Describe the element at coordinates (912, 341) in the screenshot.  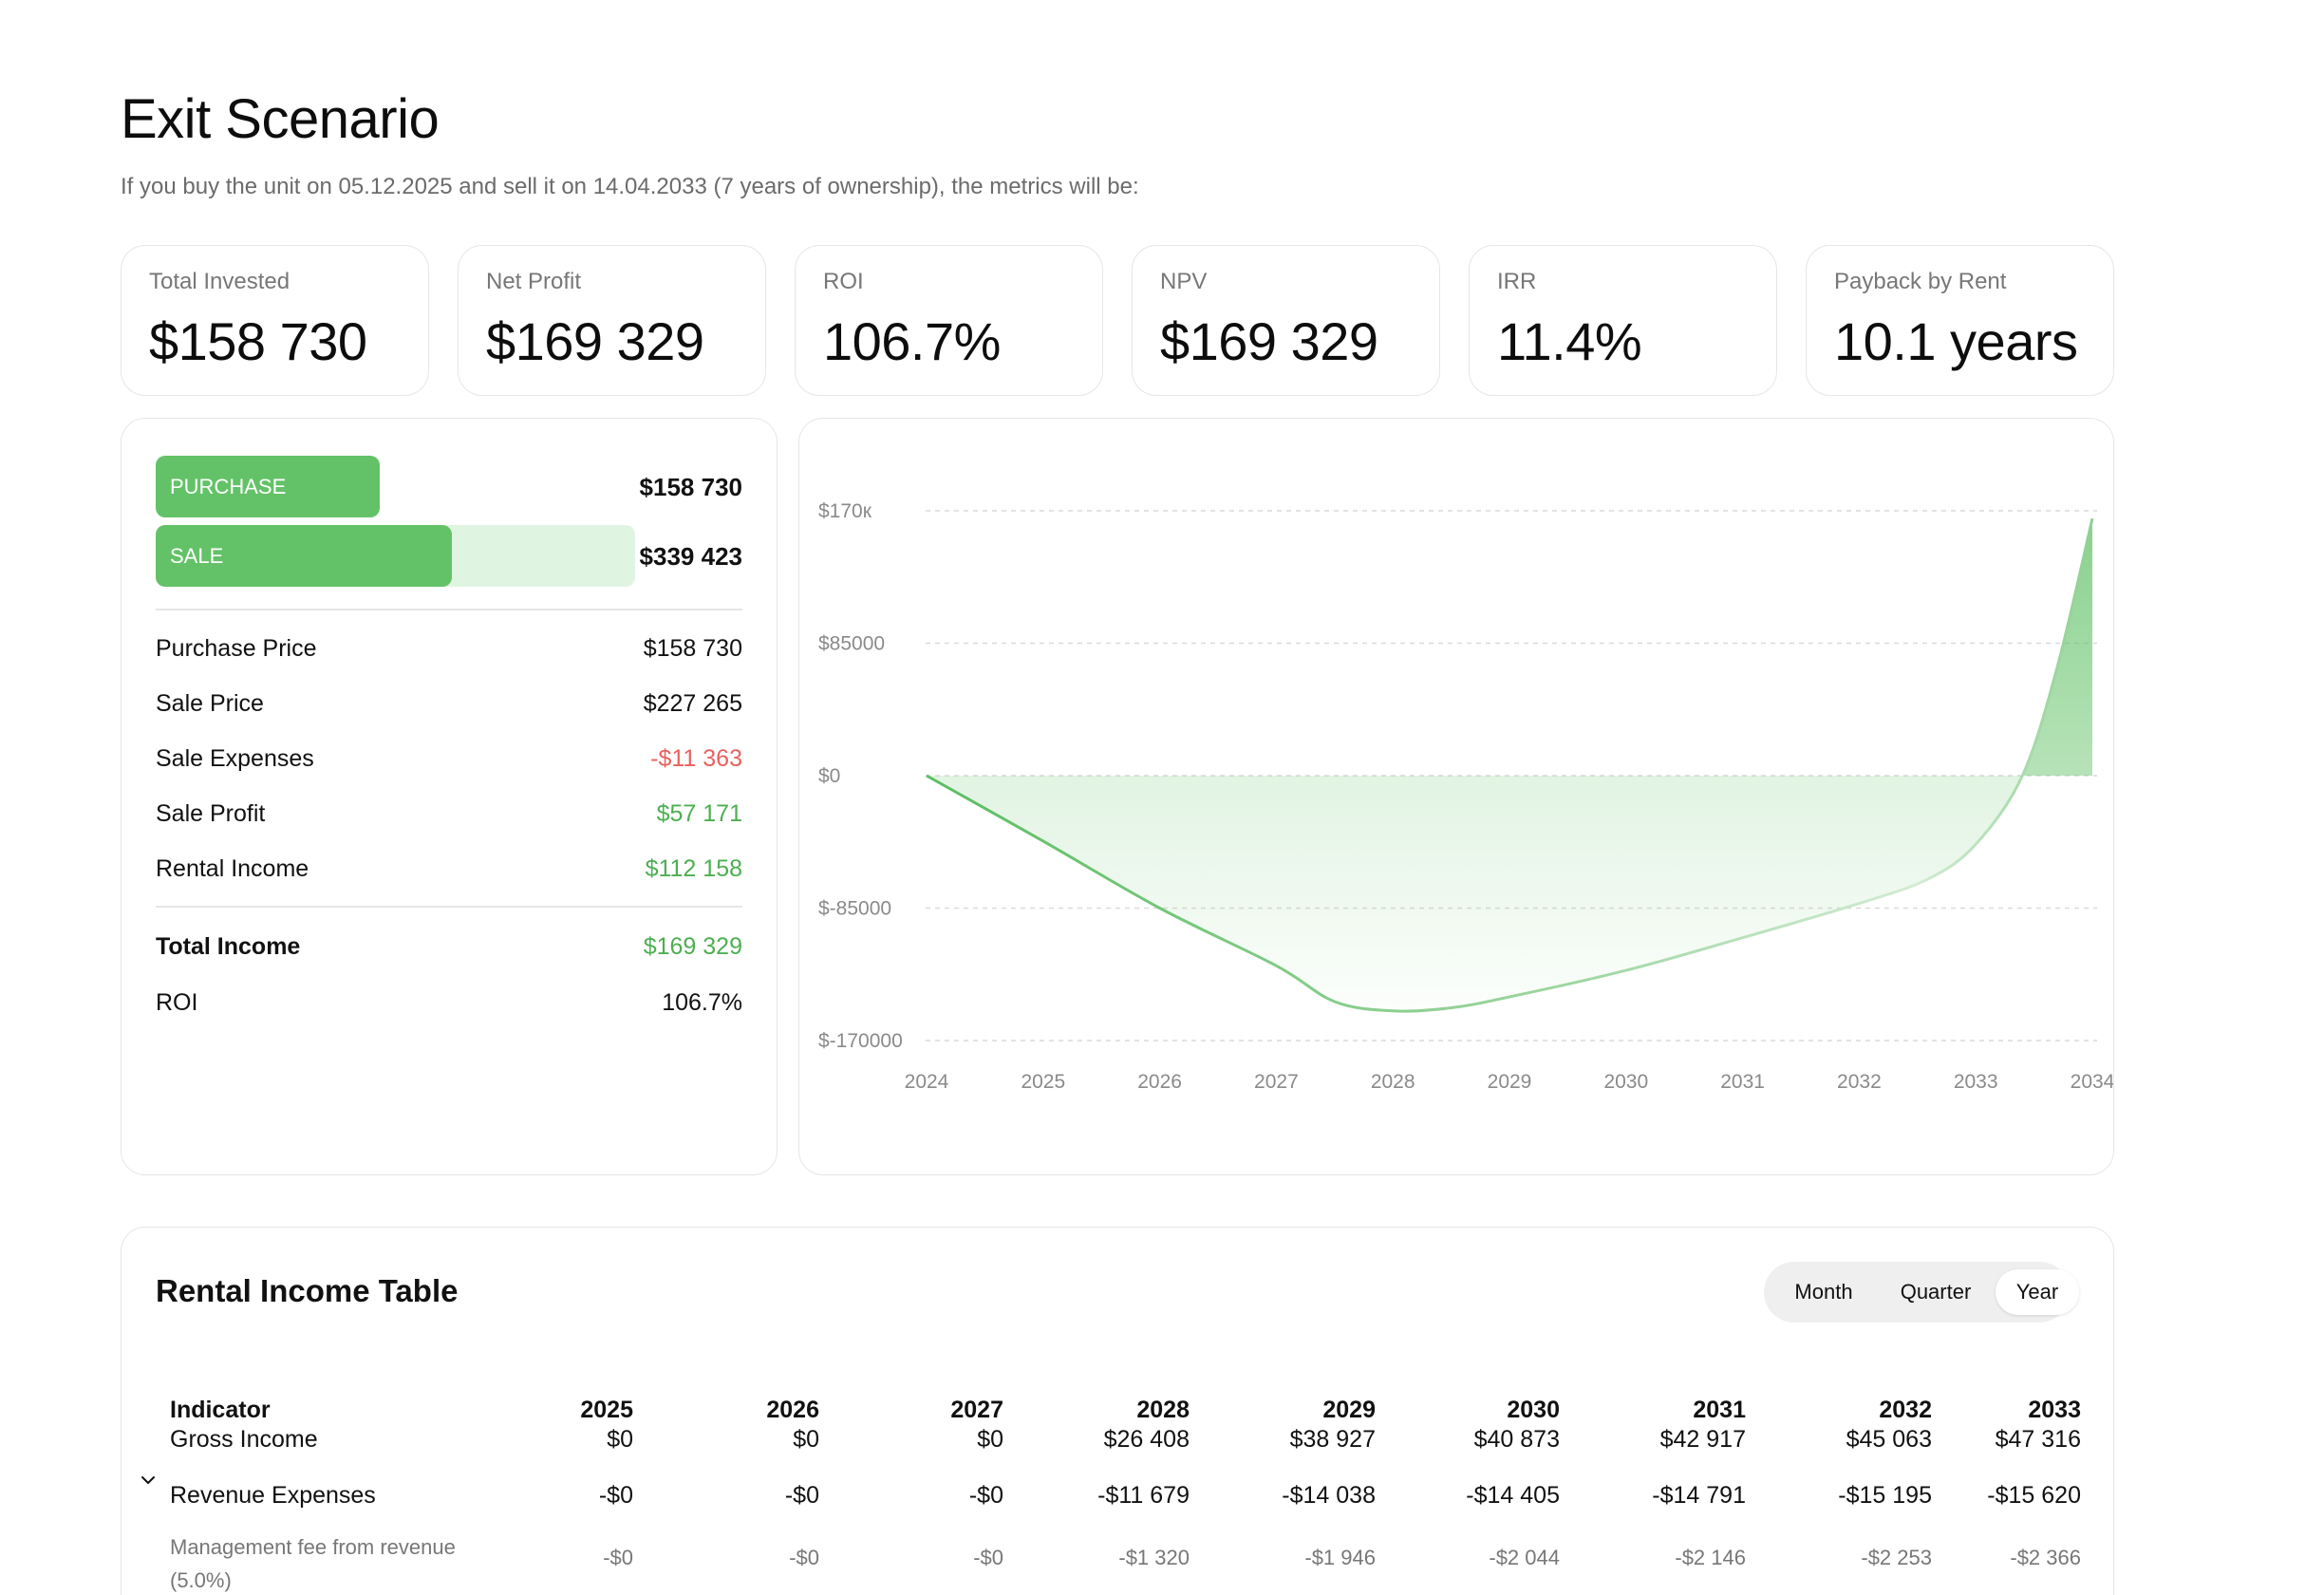
I see `metric-value: 106.7%` at that location.